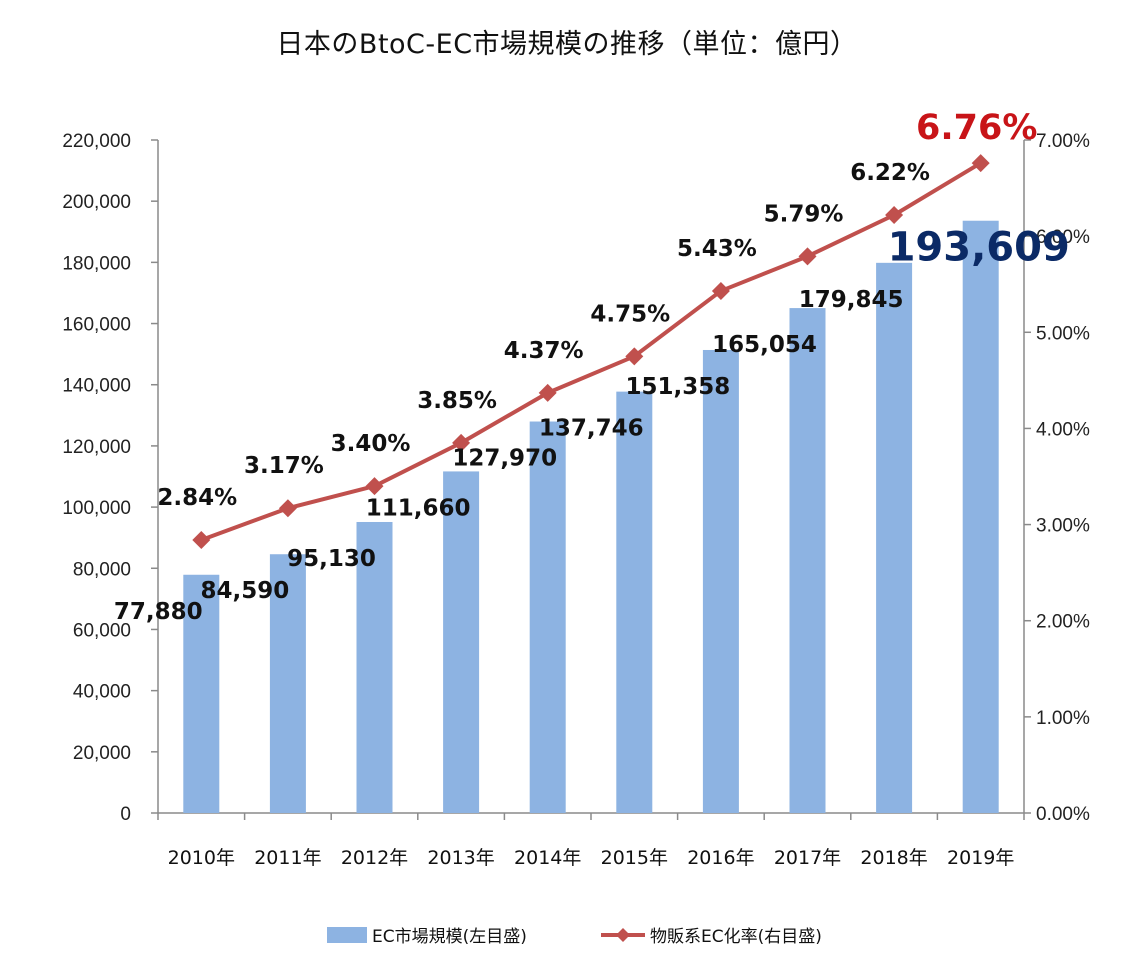 Image resolution: width=1134 pixels, height=970 pixels. What do you see at coordinates (371, 444) in the screenshot?
I see `line-value-label: 3.40%` at bounding box center [371, 444].